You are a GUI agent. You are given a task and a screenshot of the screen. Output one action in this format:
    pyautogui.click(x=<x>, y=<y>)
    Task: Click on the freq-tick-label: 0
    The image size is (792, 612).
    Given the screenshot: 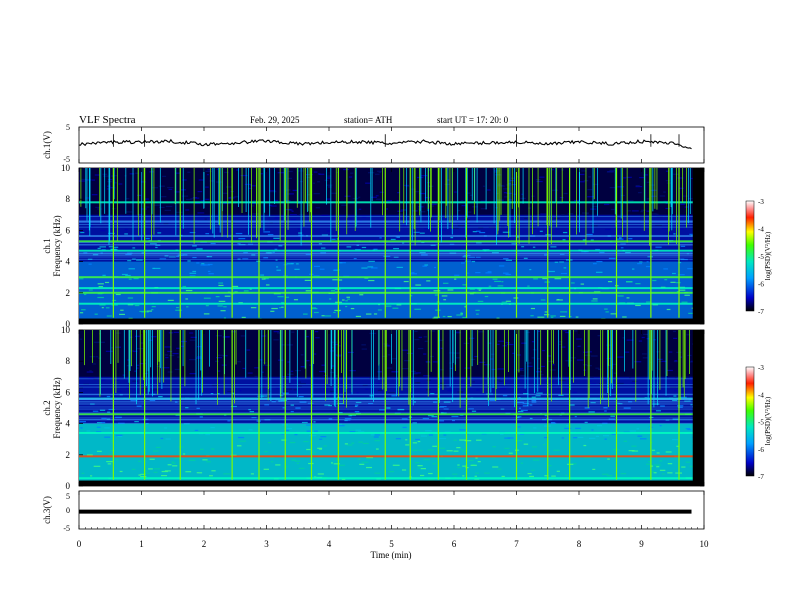 What is the action you would take?
    pyautogui.click(x=68, y=486)
    